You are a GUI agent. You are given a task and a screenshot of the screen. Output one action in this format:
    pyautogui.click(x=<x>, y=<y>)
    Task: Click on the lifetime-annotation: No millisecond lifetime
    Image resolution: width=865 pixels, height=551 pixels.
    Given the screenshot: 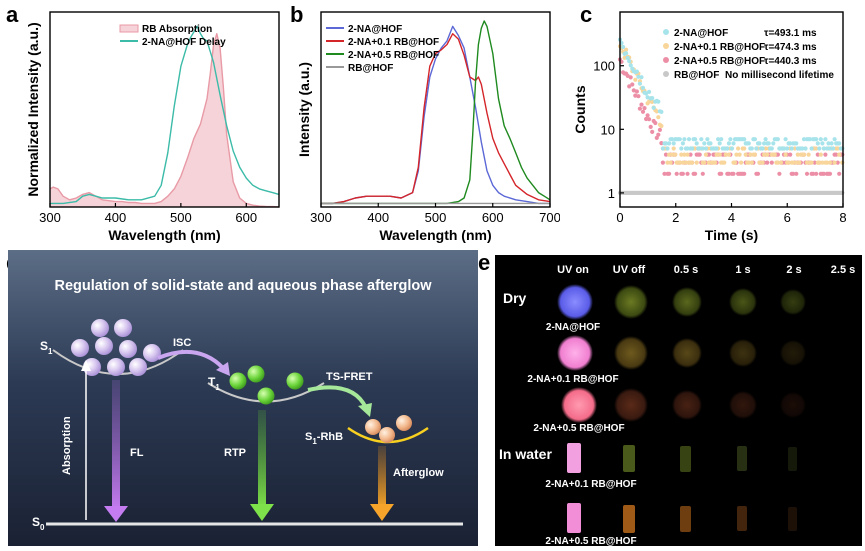 What is the action you would take?
    pyautogui.click(x=779, y=75)
    